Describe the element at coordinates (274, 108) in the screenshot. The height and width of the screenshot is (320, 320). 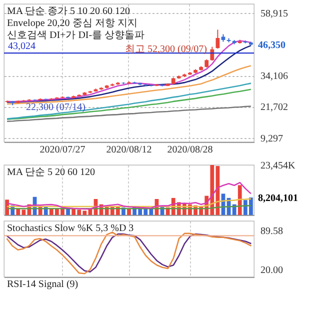
I see `y-tick-label: 21,702` at that location.